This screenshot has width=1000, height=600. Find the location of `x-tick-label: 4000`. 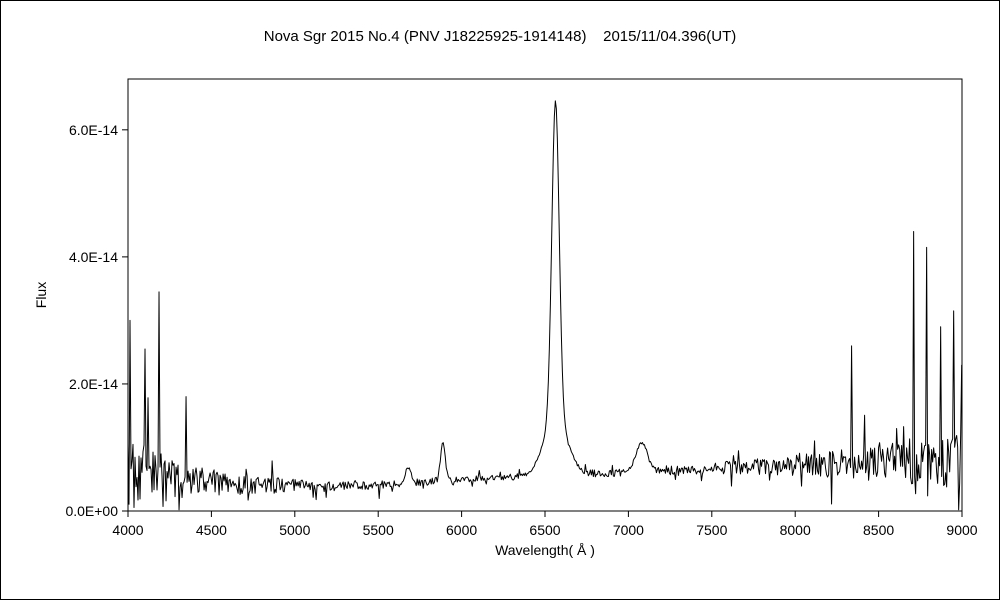

x-tick-label: 4000 is located at coordinates (127, 530).